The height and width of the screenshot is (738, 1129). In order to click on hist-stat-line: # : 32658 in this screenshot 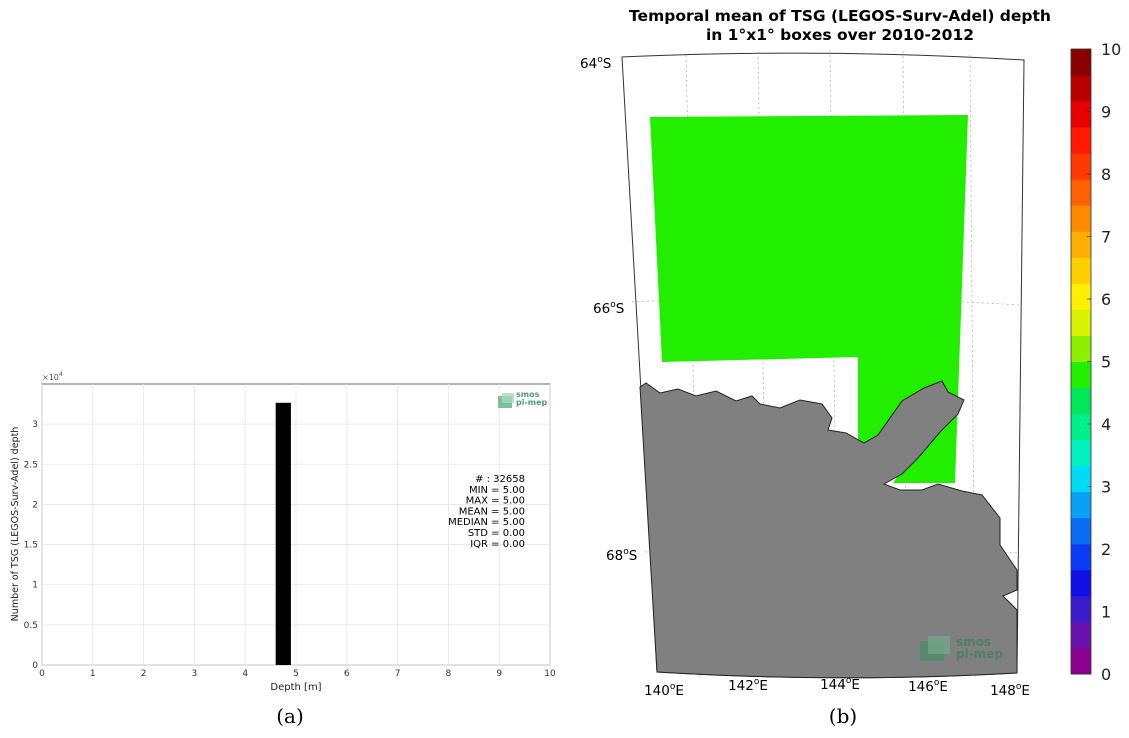, I will do `click(500, 479)`.